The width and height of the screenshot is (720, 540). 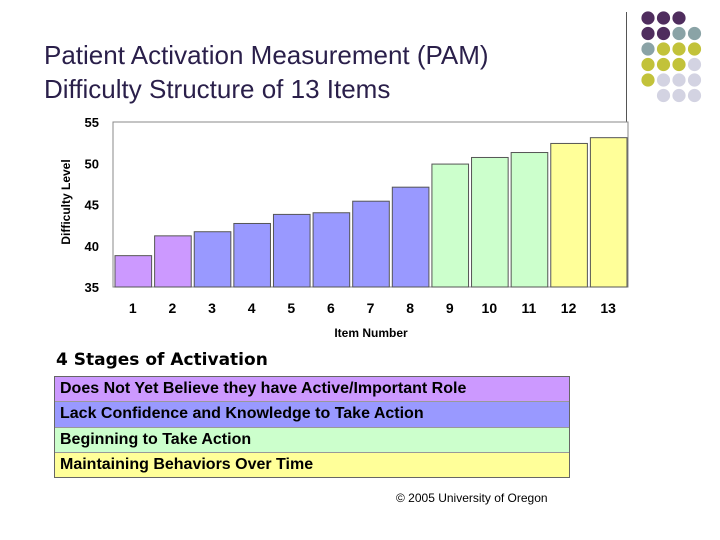 What do you see at coordinates (626, 73) in the screenshot?
I see `decorative-divider` at bounding box center [626, 73].